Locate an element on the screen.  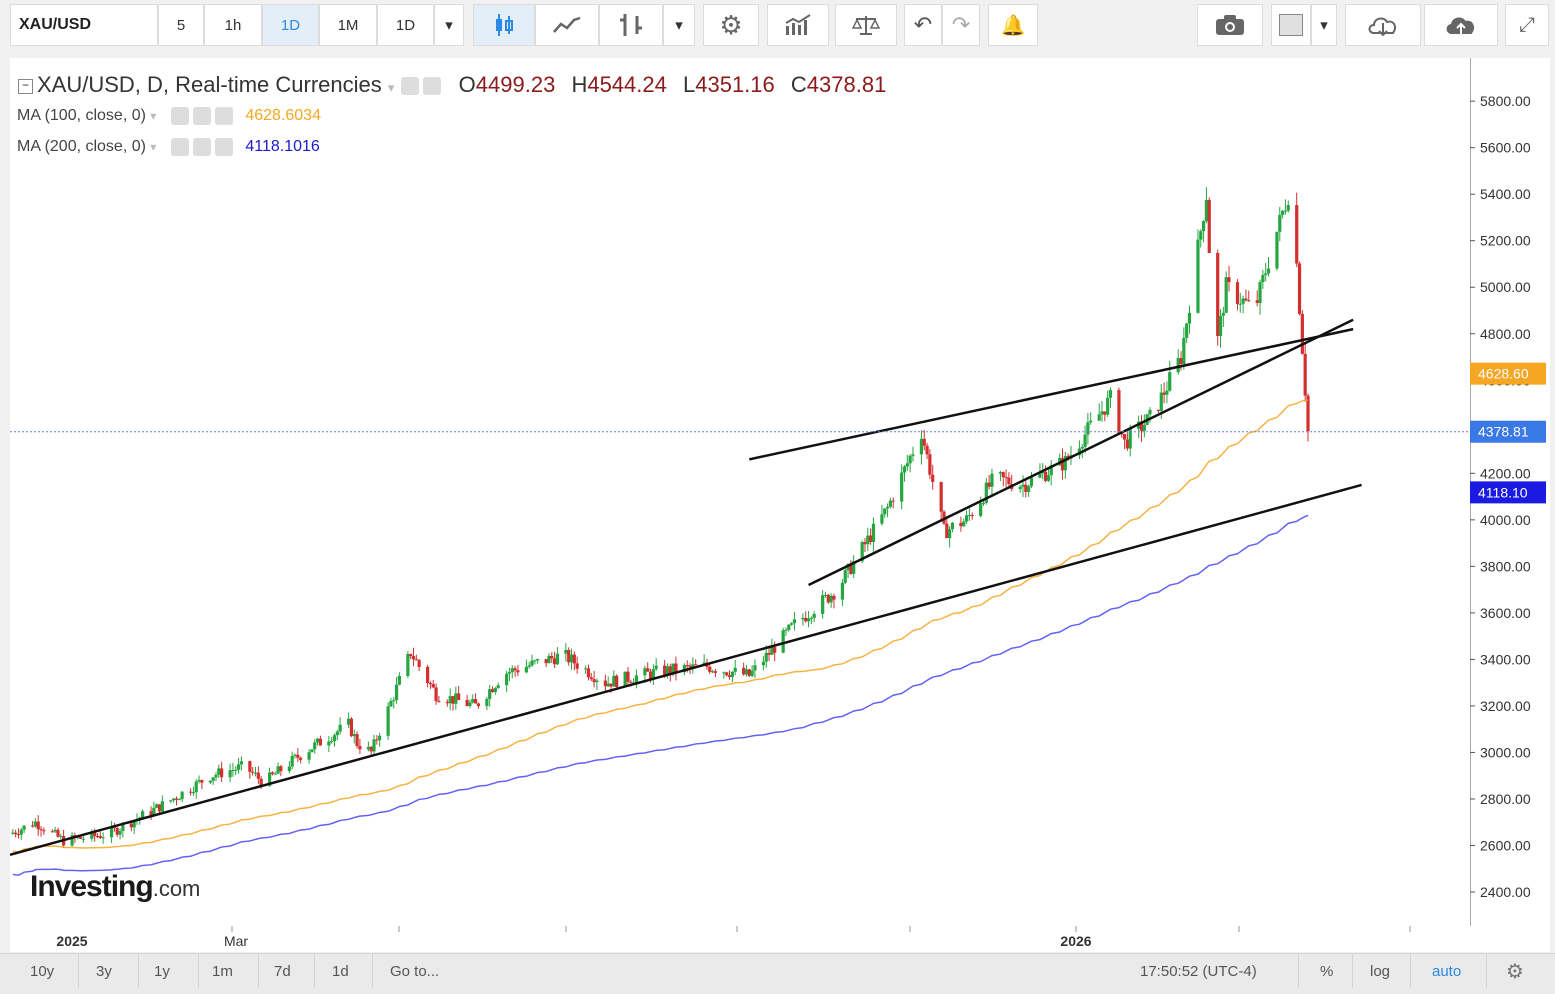
range-3y-button: 3y is located at coordinates (108, 971).